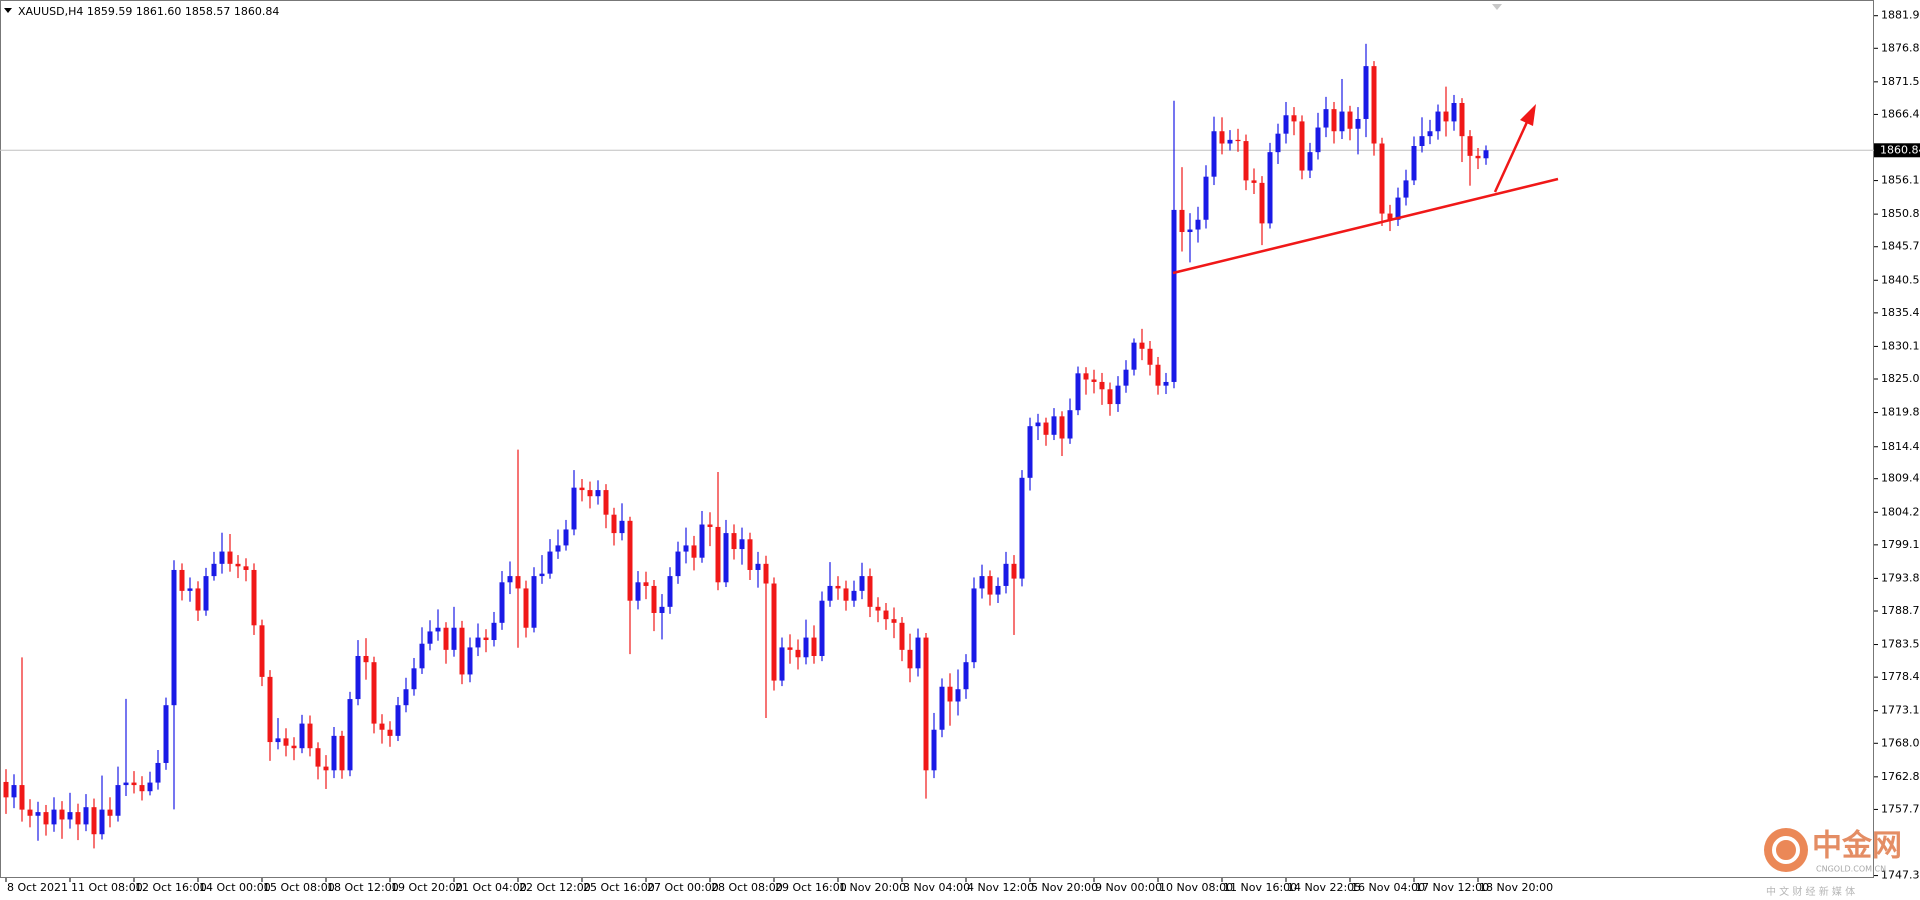 This screenshot has height=900, width=1920. I want to click on y-tick-label: 1747.35, so click(1900, 875).